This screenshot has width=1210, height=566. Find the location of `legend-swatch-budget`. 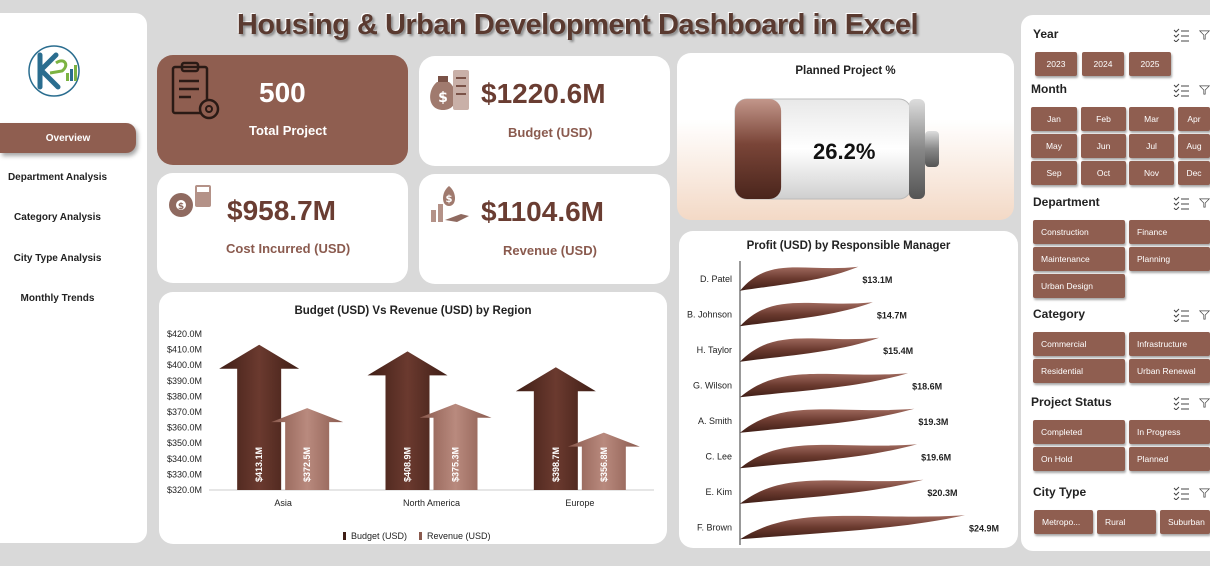

legend-swatch-budget is located at coordinates (344, 536).